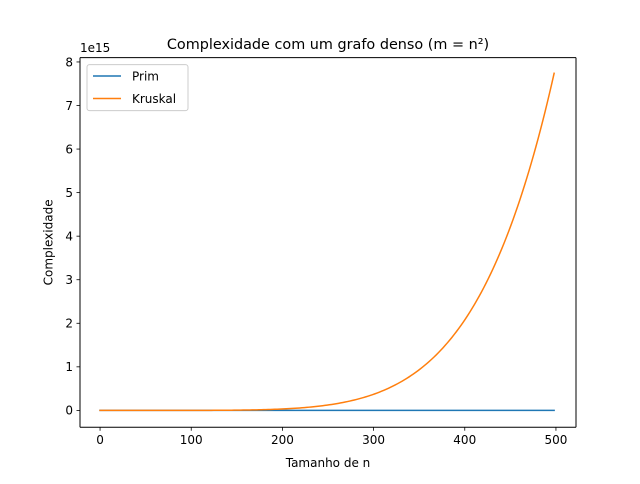  Describe the element at coordinates (191, 440) in the screenshot. I see `x-tick-label: 100` at that location.